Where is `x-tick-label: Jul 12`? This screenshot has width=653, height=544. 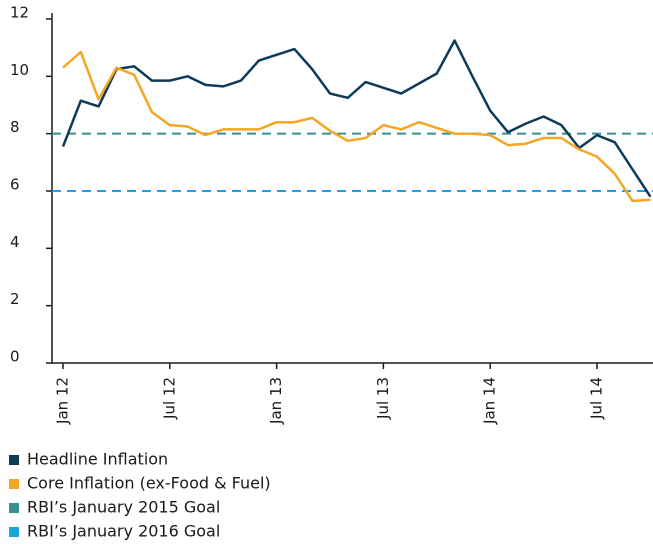 x-tick-label: Jul 12 is located at coordinates (169, 398).